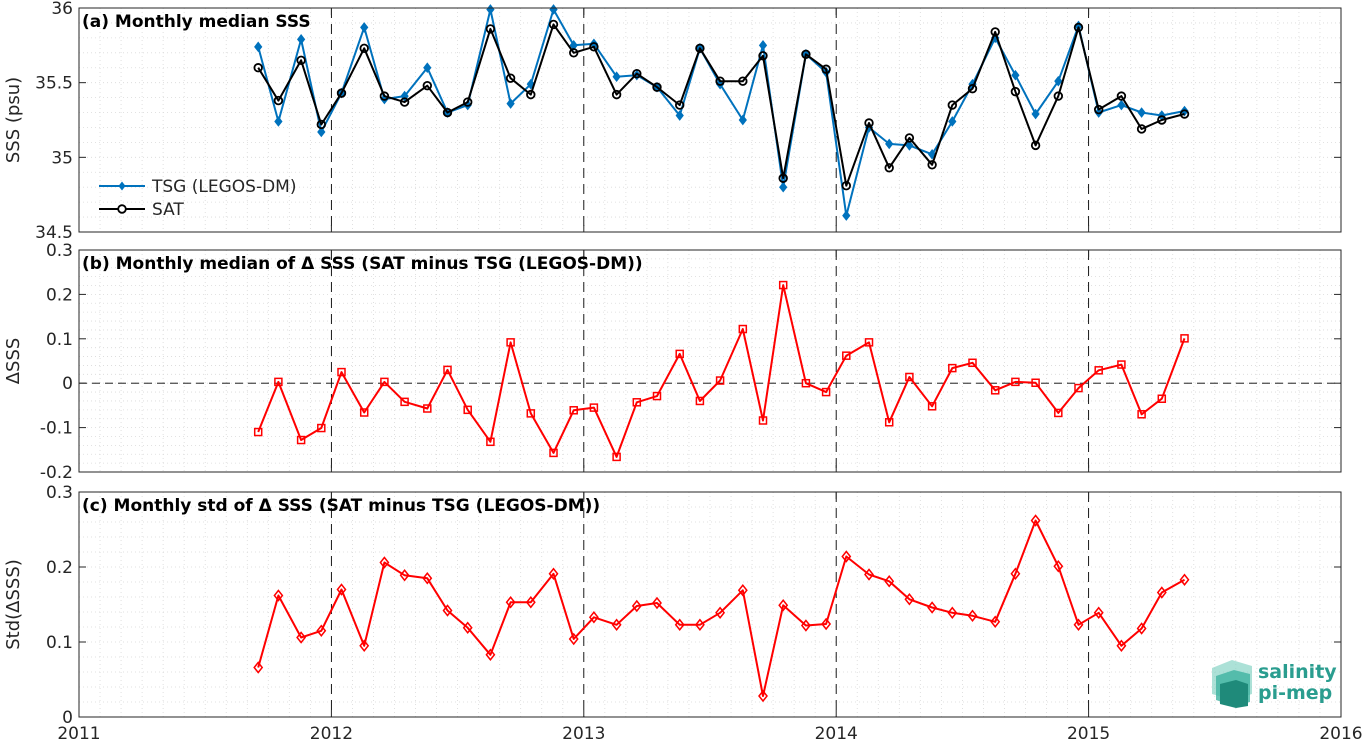 The image size is (1368, 745). I want to click on y-tick-label: 0.2, so click(59, 295).